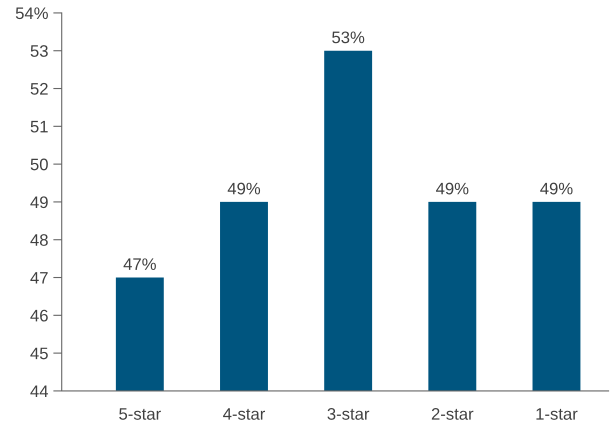  What do you see at coordinates (244, 414) in the screenshot?
I see `x-tick-label: 4-star` at bounding box center [244, 414].